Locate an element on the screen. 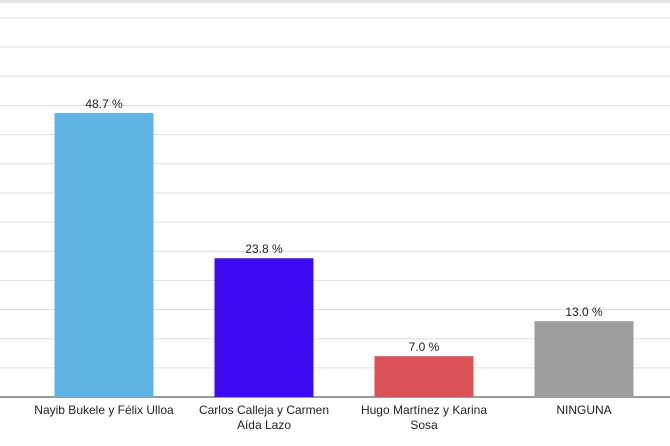 The image size is (670, 446). value-label: 23.8 % is located at coordinates (264, 249).